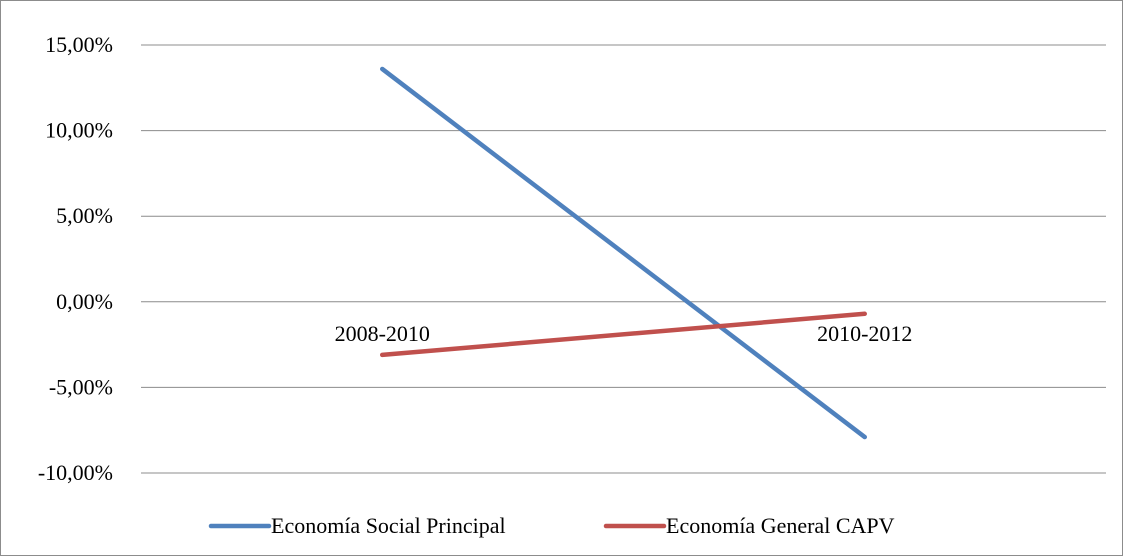  Describe the element at coordinates (780, 525) in the screenshot. I see `legend-label: Economía General CAPV` at that location.